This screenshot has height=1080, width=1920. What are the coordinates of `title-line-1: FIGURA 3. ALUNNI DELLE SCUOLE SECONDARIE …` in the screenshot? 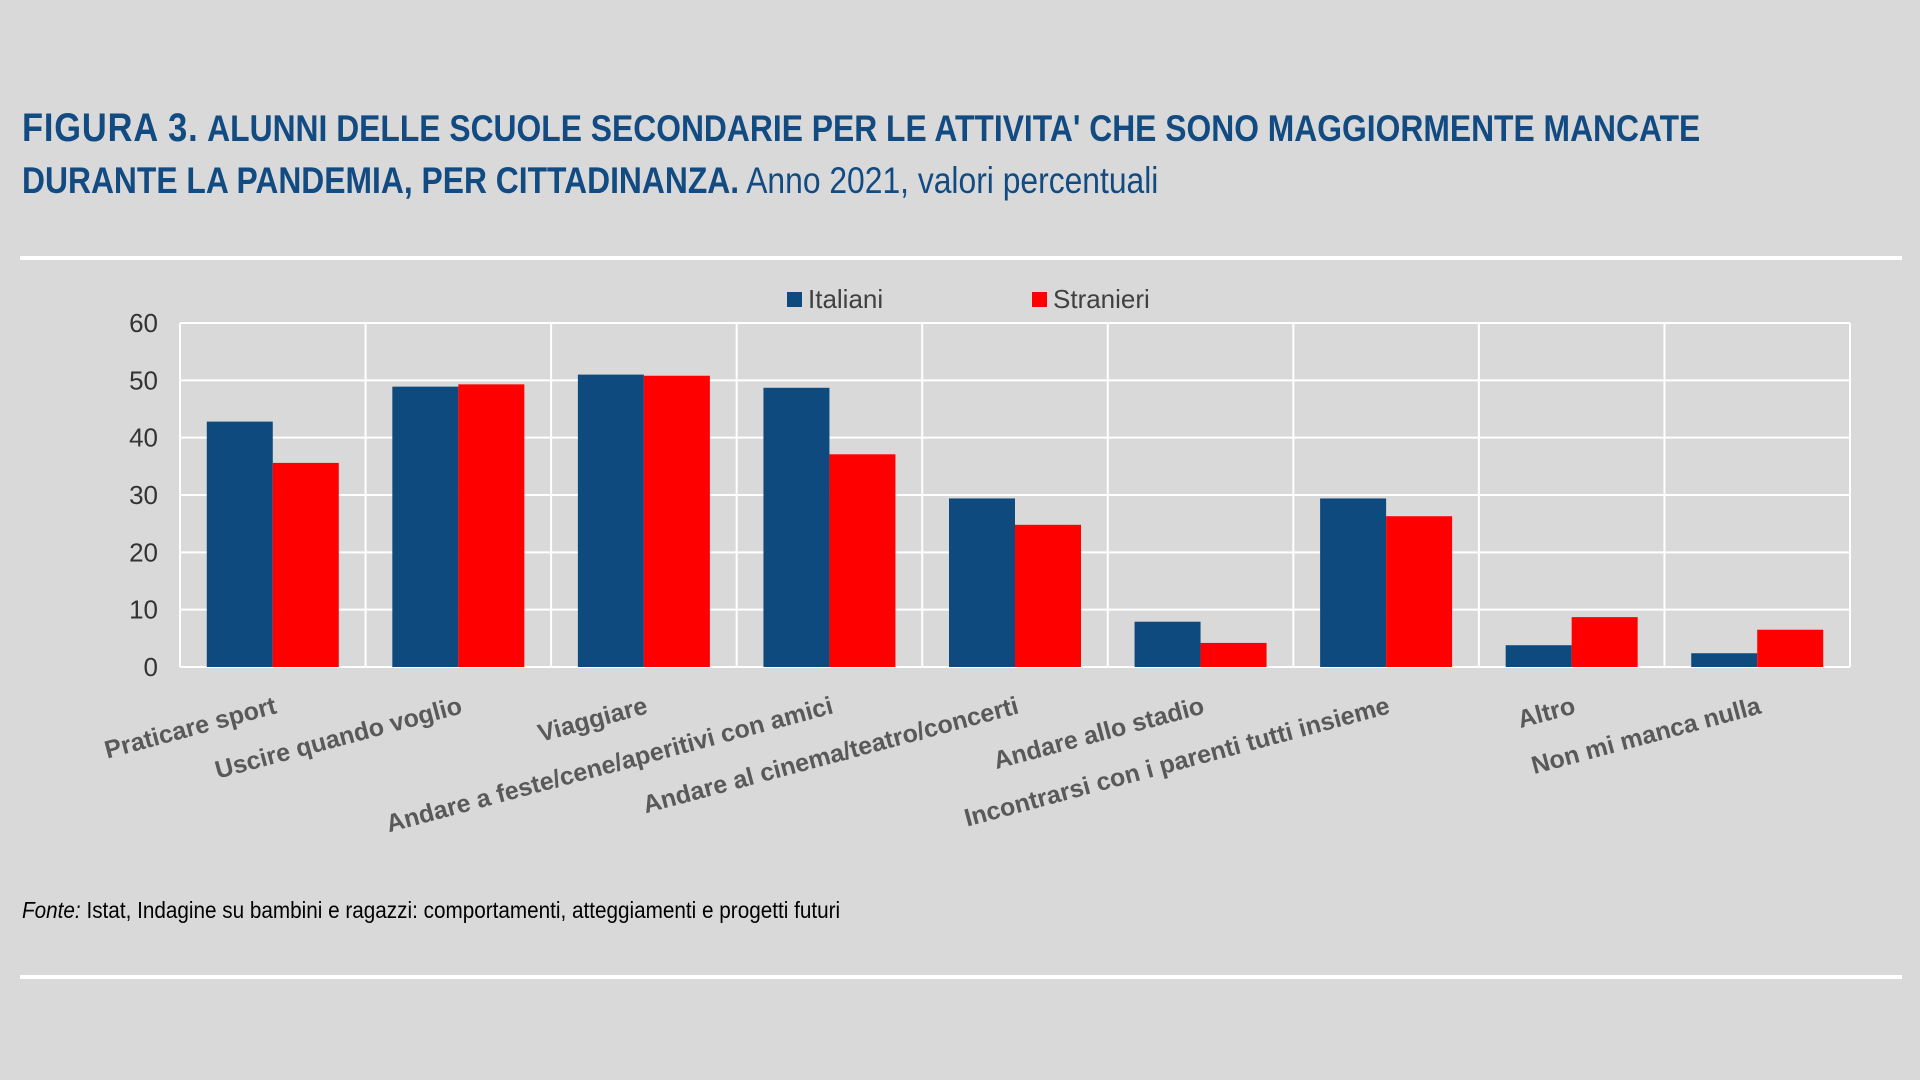 It's located at (861, 128).